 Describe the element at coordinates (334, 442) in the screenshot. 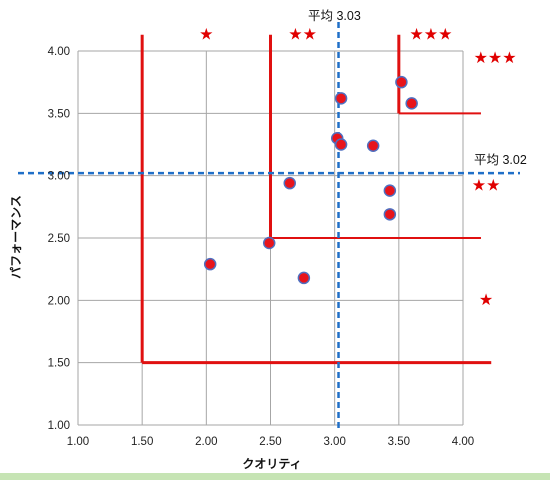

I see `x-tick-label-4: 3.00` at that location.